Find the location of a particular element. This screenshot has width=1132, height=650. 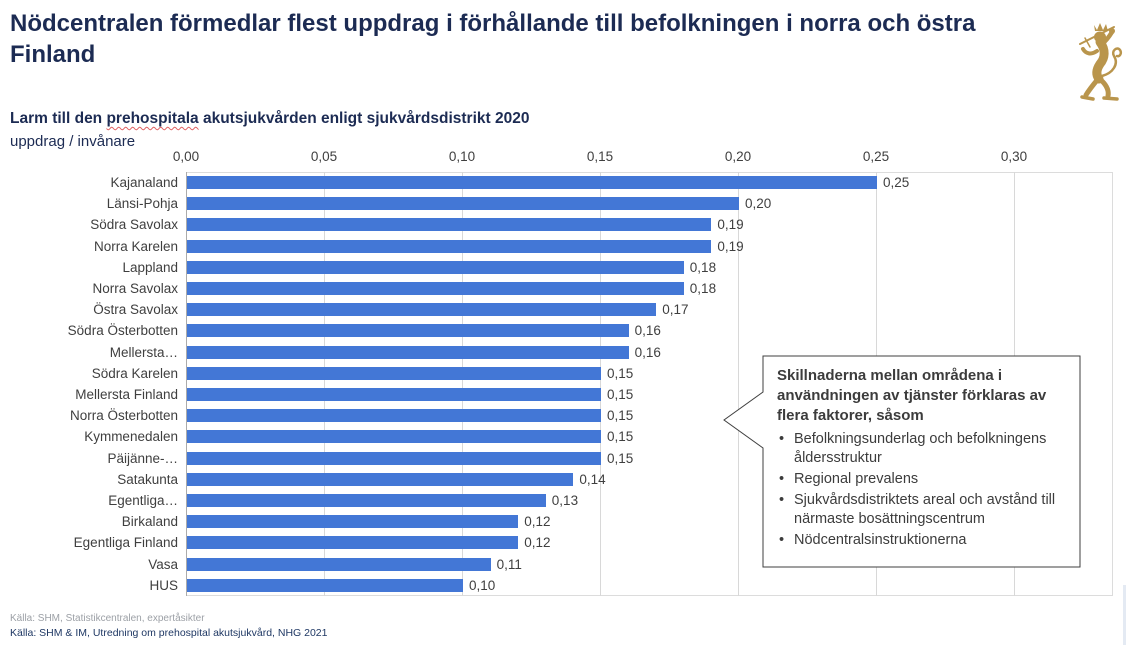

coat-of-arms-icon is located at coordinates (1101, 62).